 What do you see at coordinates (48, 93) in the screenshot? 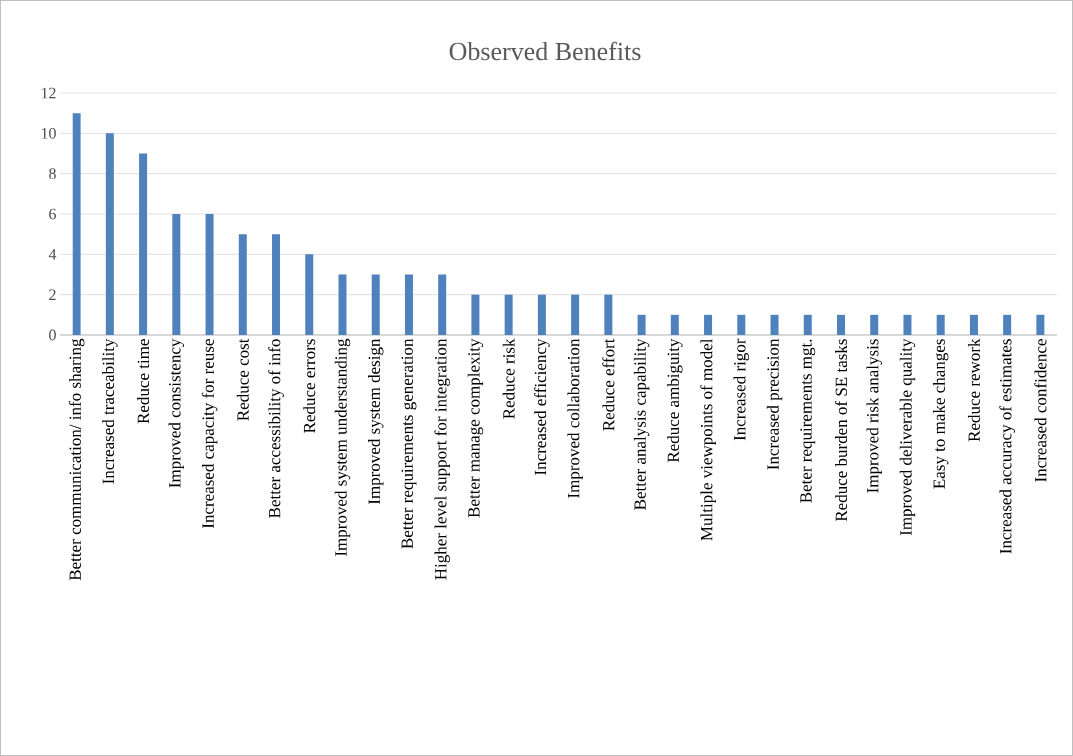
I see `y-tick-label: 12` at bounding box center [48, 93].